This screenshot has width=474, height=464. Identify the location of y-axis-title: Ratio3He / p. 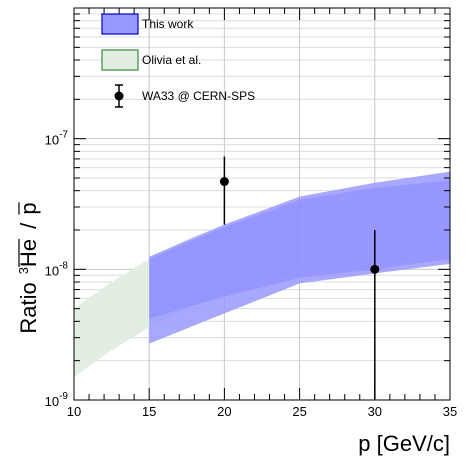
(28, 268).